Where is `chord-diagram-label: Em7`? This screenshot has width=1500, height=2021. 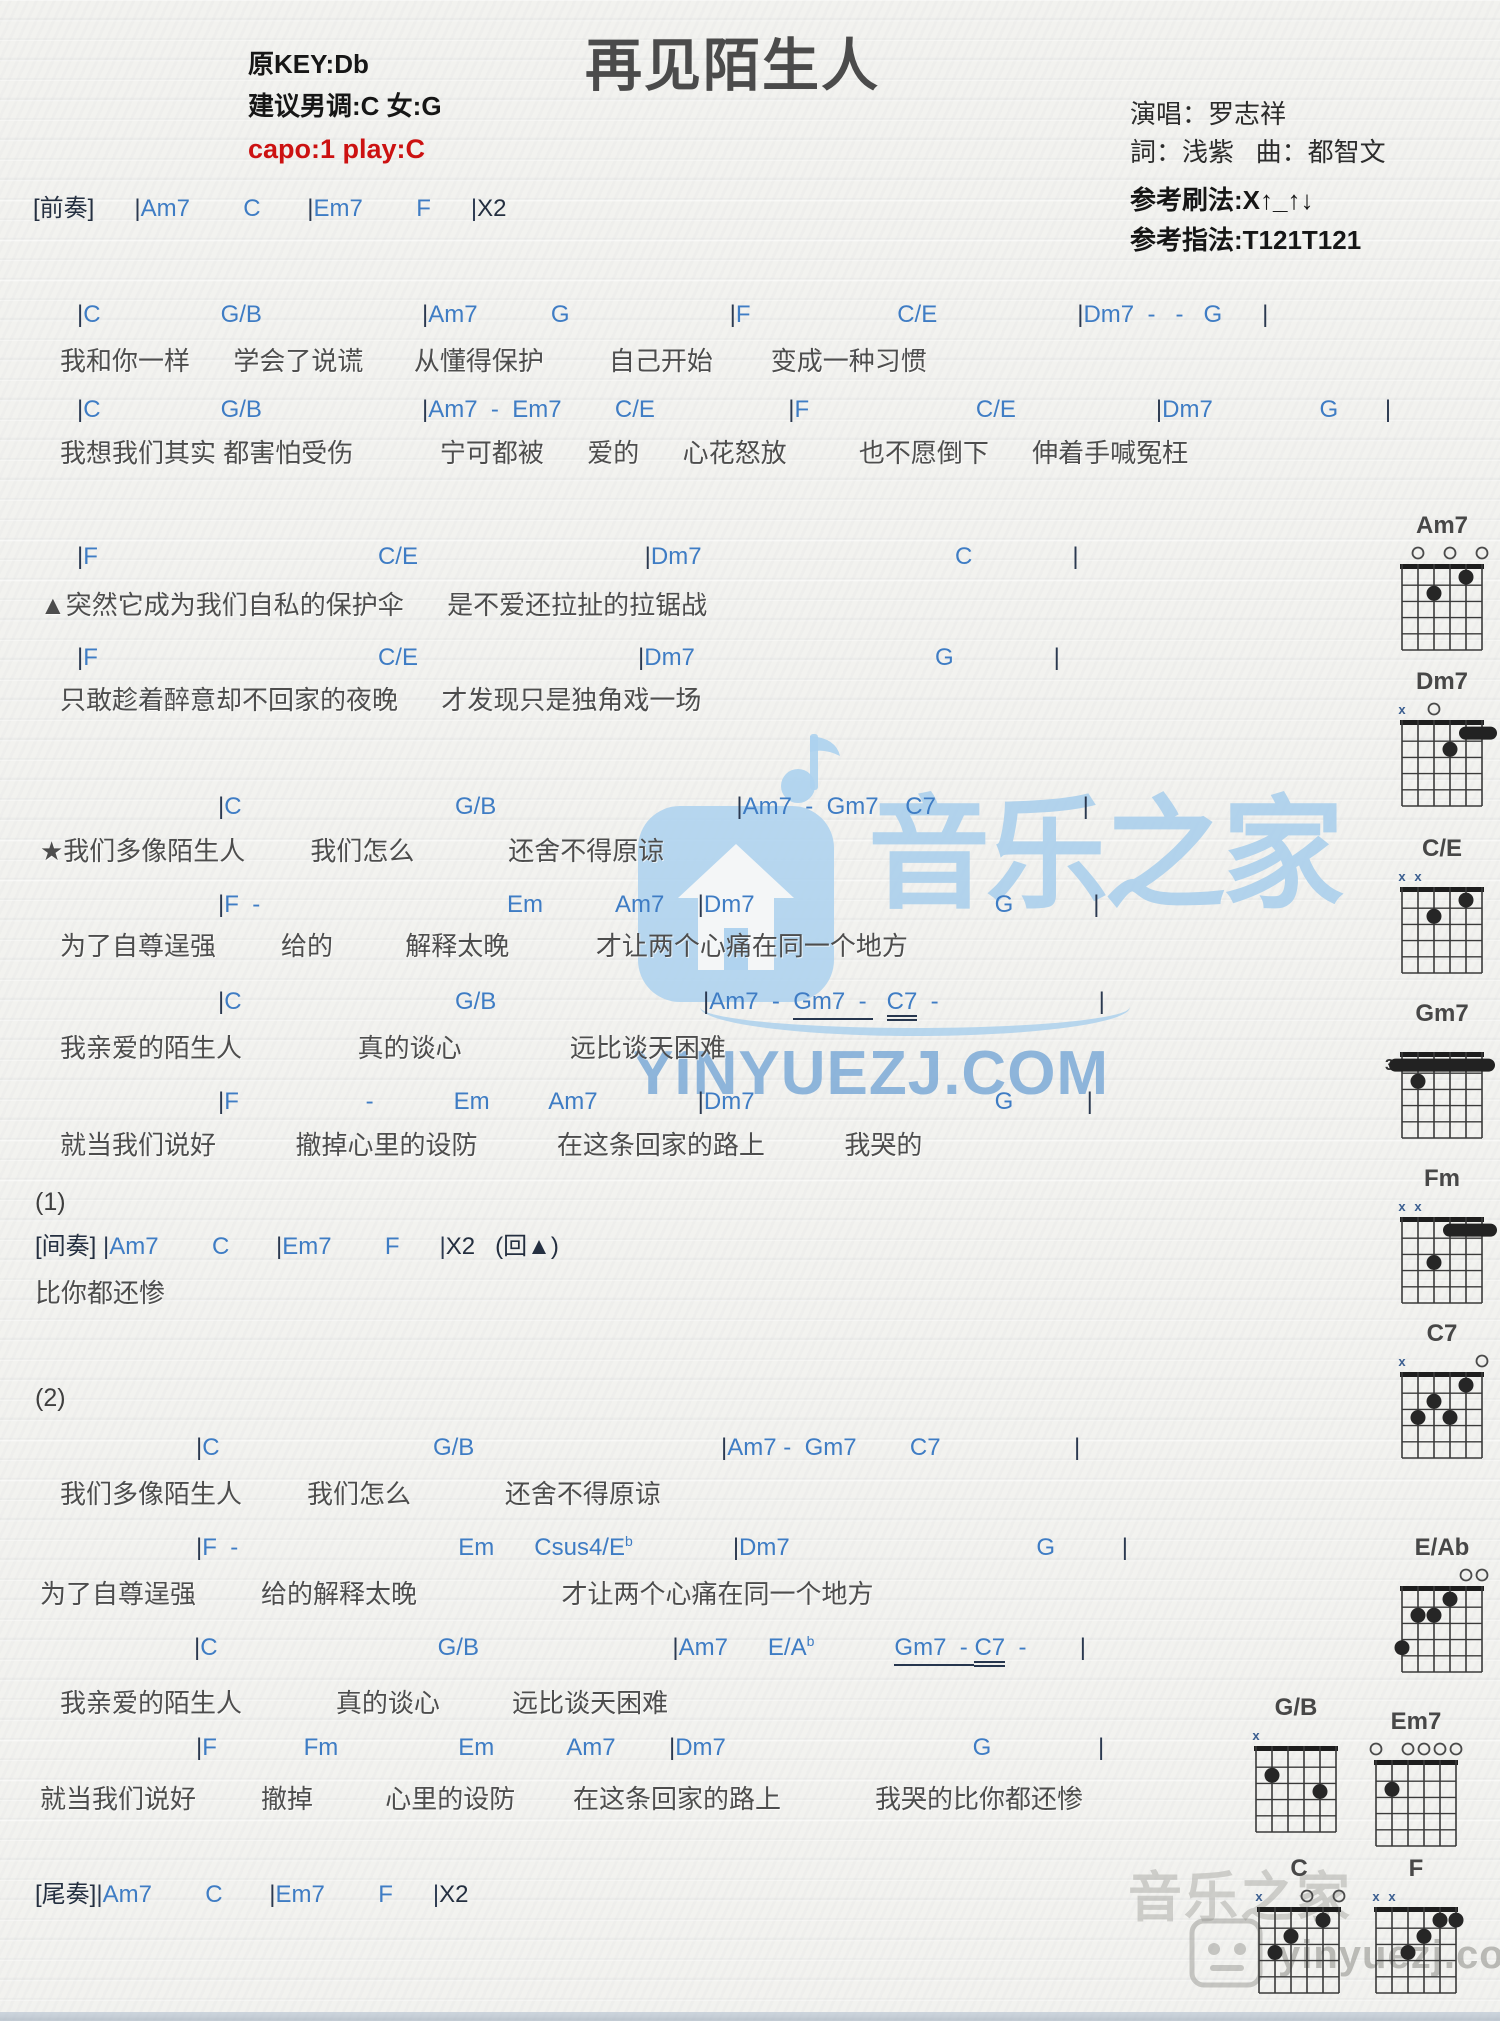
chord-diagram-label: Em7 is located at coordinates (1416, 1721).